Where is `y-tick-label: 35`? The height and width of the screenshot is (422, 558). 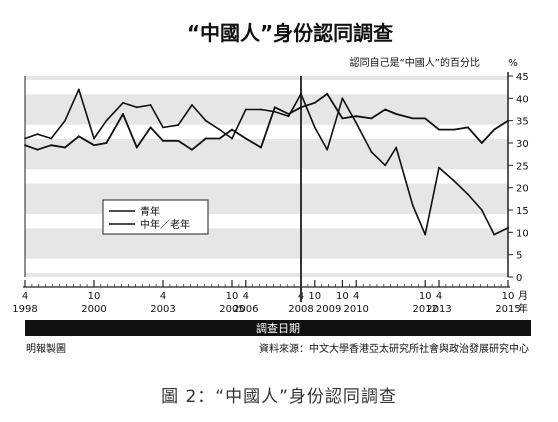
y-tick-label: 35 is located at coordinates (522, 122).